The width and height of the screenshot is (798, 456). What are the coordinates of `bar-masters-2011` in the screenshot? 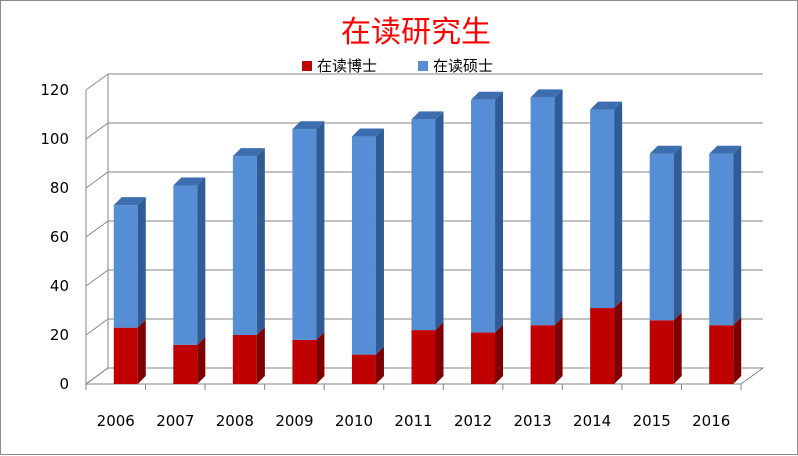 It's located at (427, 221).